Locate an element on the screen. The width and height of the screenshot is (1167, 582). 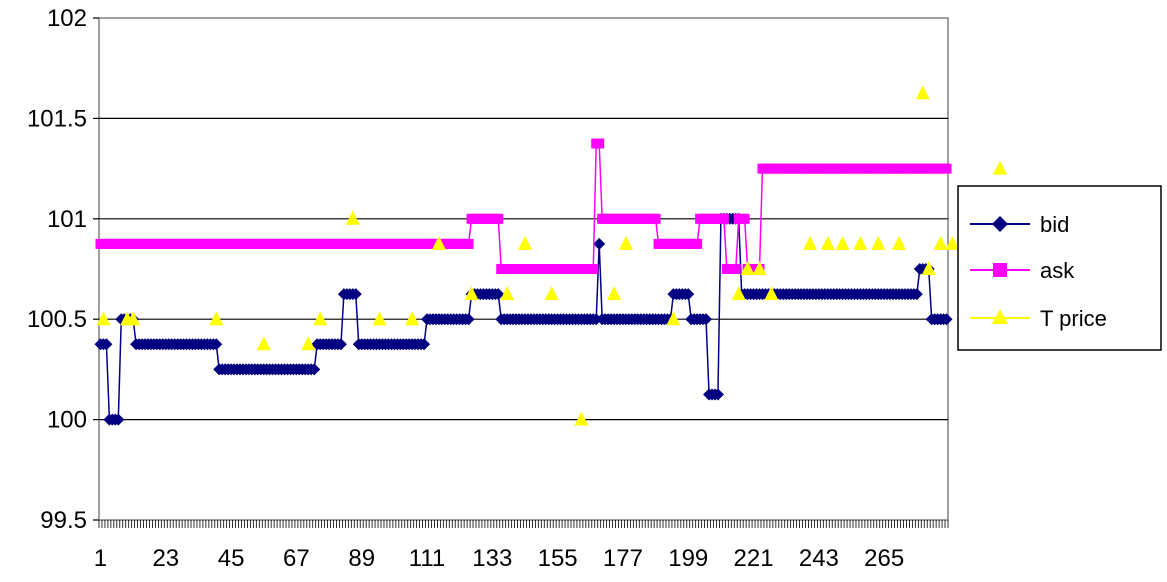
legend-box is located at coordinates (1059, 268).